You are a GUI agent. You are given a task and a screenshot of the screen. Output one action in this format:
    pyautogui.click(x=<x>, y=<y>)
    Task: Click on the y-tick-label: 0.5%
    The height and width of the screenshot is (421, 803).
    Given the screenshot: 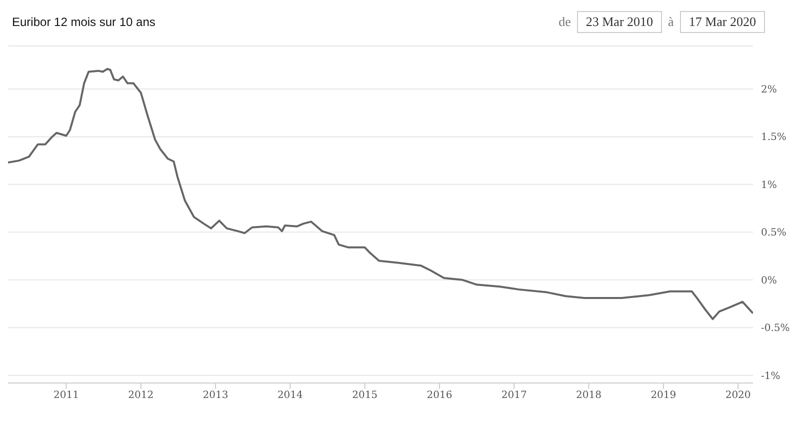 What is the action you would take?
    pyautogui.click(x=773, y=233)
    